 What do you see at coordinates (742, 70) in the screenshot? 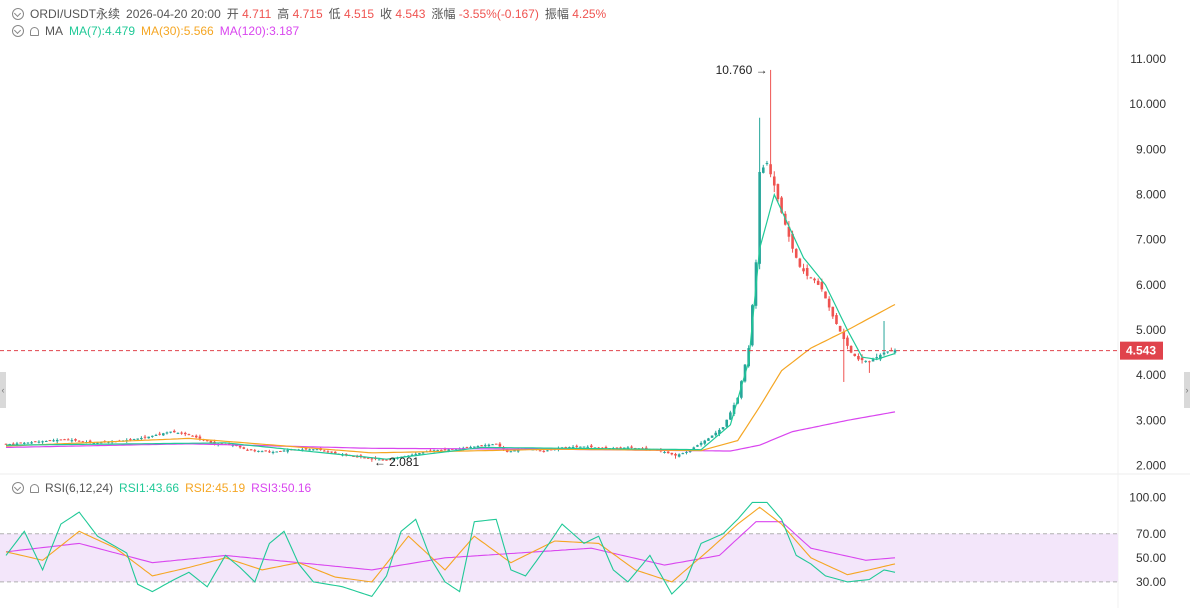
I see `max-price-annotation: 10.760 →` at bounding box center [742, 70].